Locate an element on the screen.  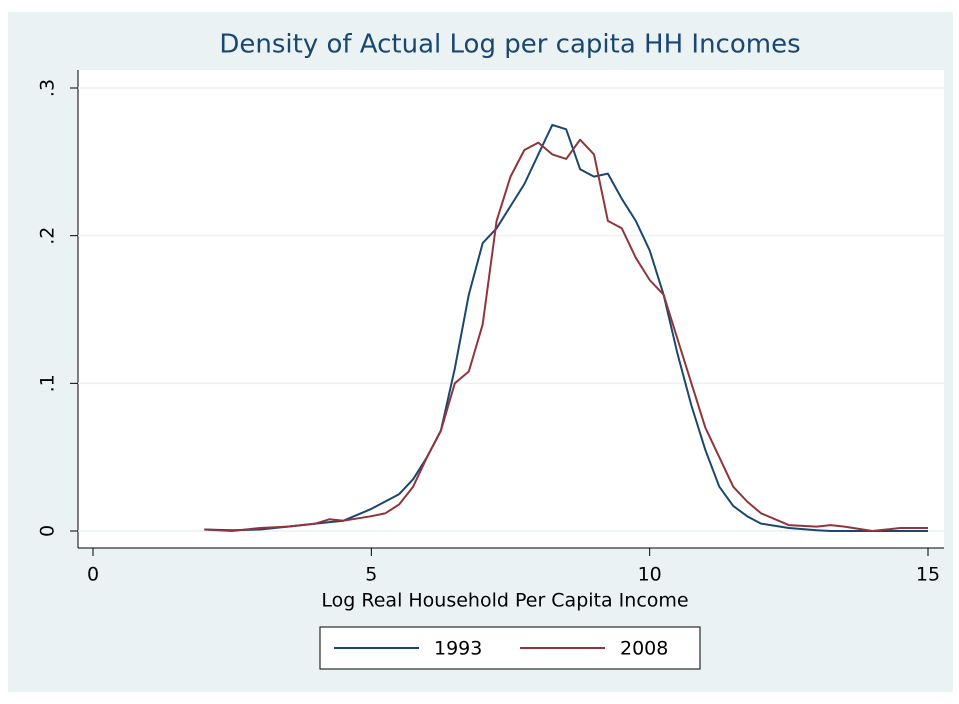
x-tick-label: 0 is located at coordinates (93, 575).